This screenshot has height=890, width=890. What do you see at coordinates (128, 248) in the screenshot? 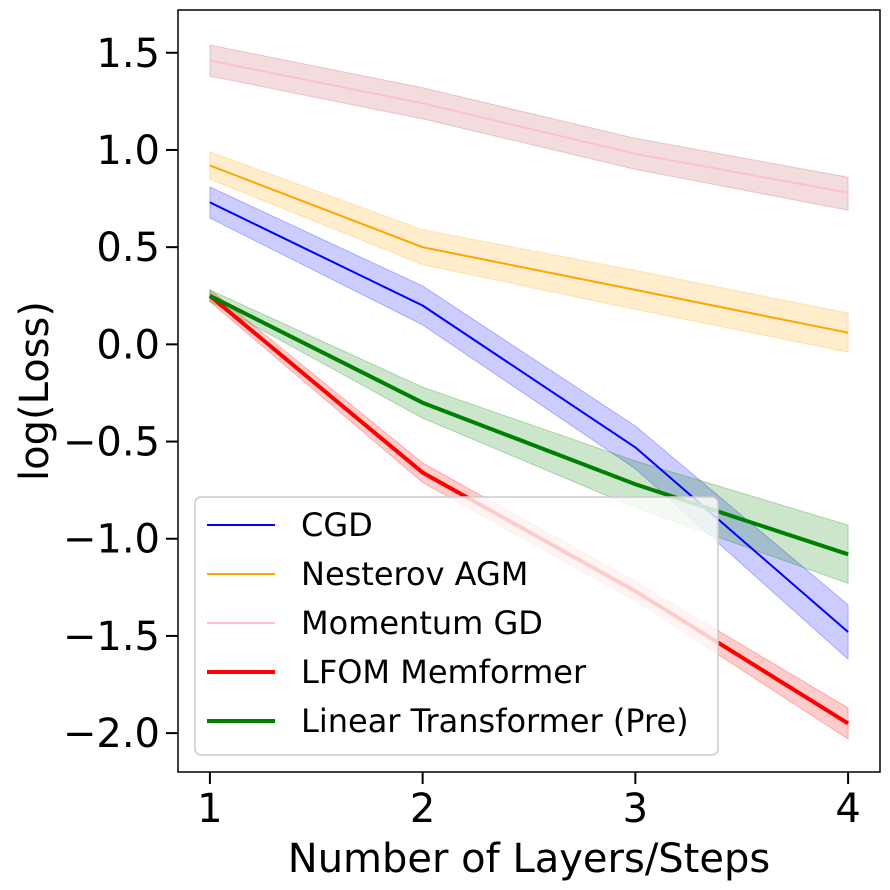
I see `y-tick-label: 0.5` at bounding box center [128, 248].